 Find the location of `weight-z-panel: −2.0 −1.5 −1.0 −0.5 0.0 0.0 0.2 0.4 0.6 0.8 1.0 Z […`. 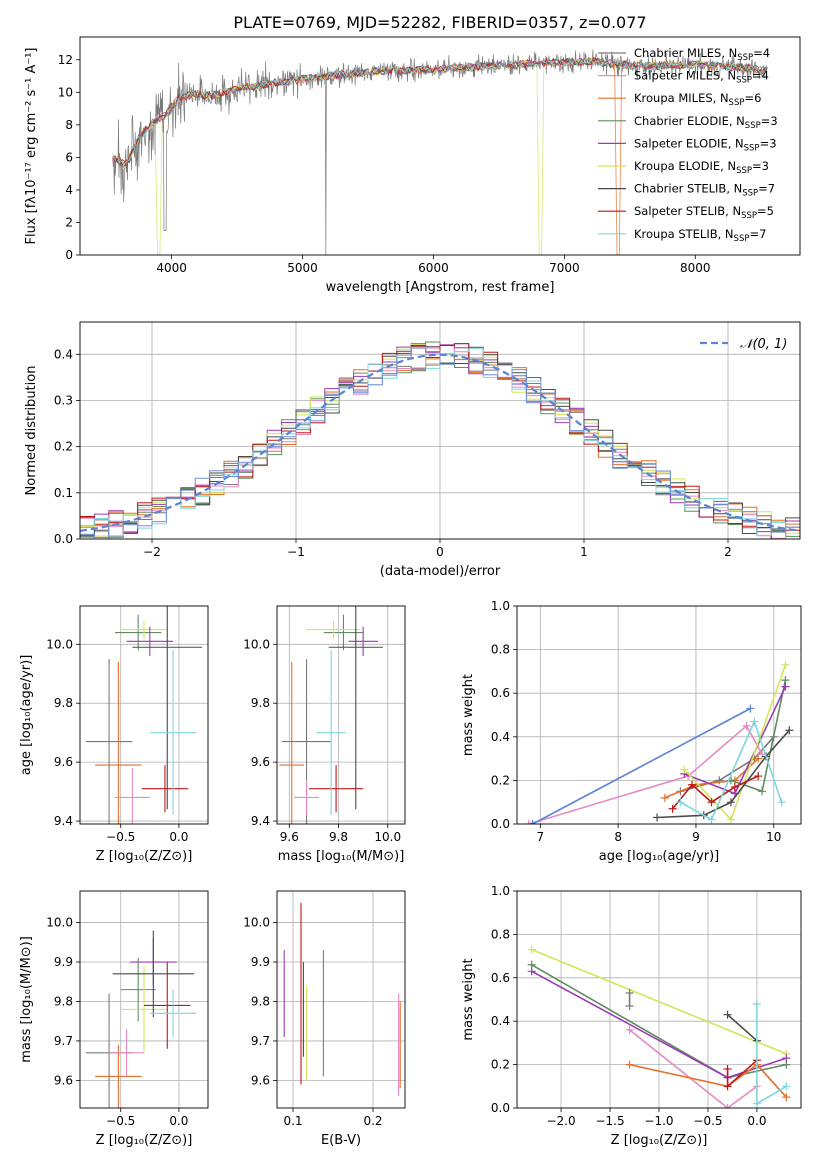

weight-z-panel: −2.0 −1.5 −1.0 −0.5 0.0 0.0 0.2 0.4 0.6 0.8 1.0 Z [… is located at coordinates (631, 1016).